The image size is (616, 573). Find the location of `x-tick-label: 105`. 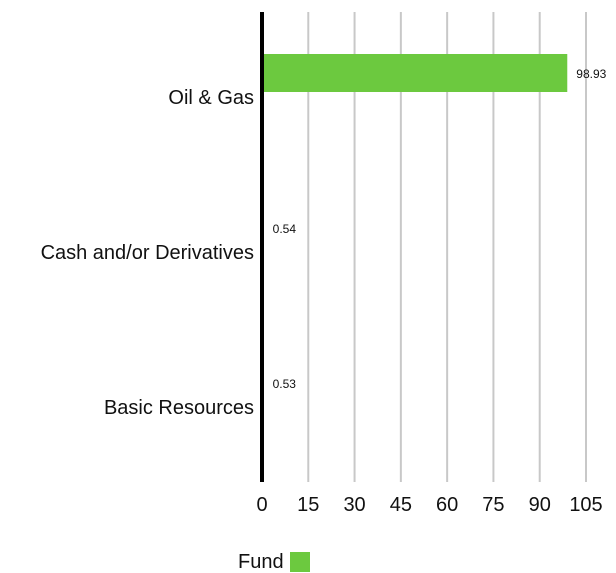

x-tick-label: 105 is located at coordinates (585, 505).